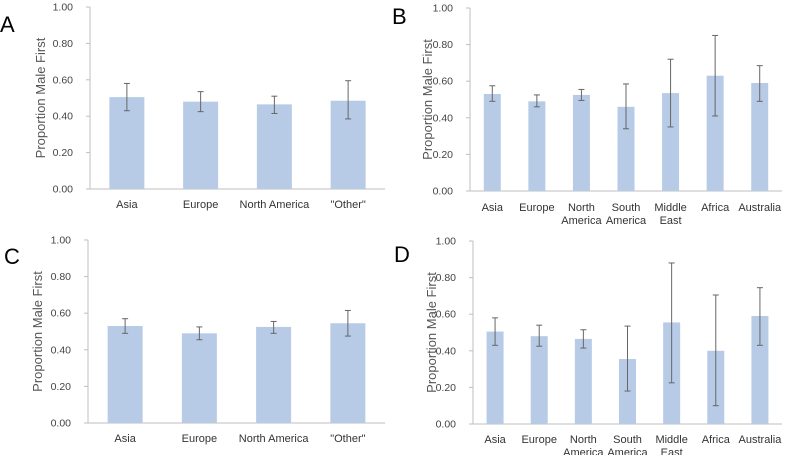  Describe the element at coordinates (399, 16) in the screenshot. I see `panel-letter: B` at that location.